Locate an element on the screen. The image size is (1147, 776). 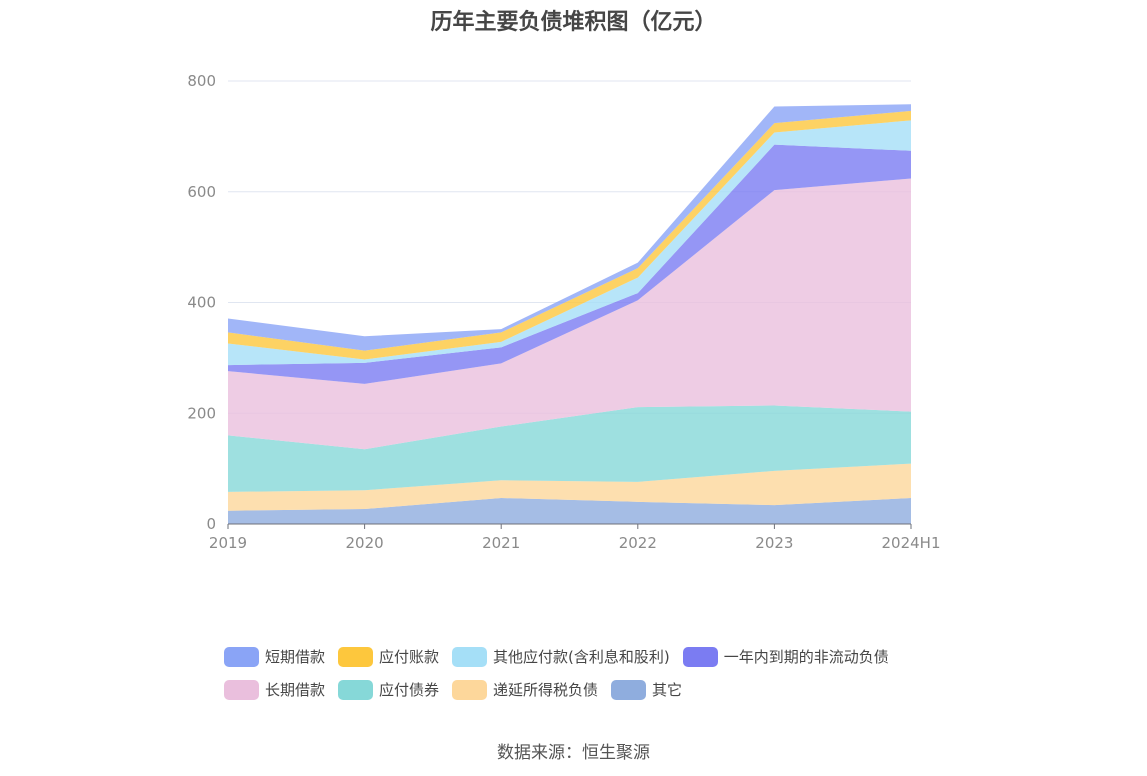
y-tick-label: 0 is located at coordinates (211, 524).